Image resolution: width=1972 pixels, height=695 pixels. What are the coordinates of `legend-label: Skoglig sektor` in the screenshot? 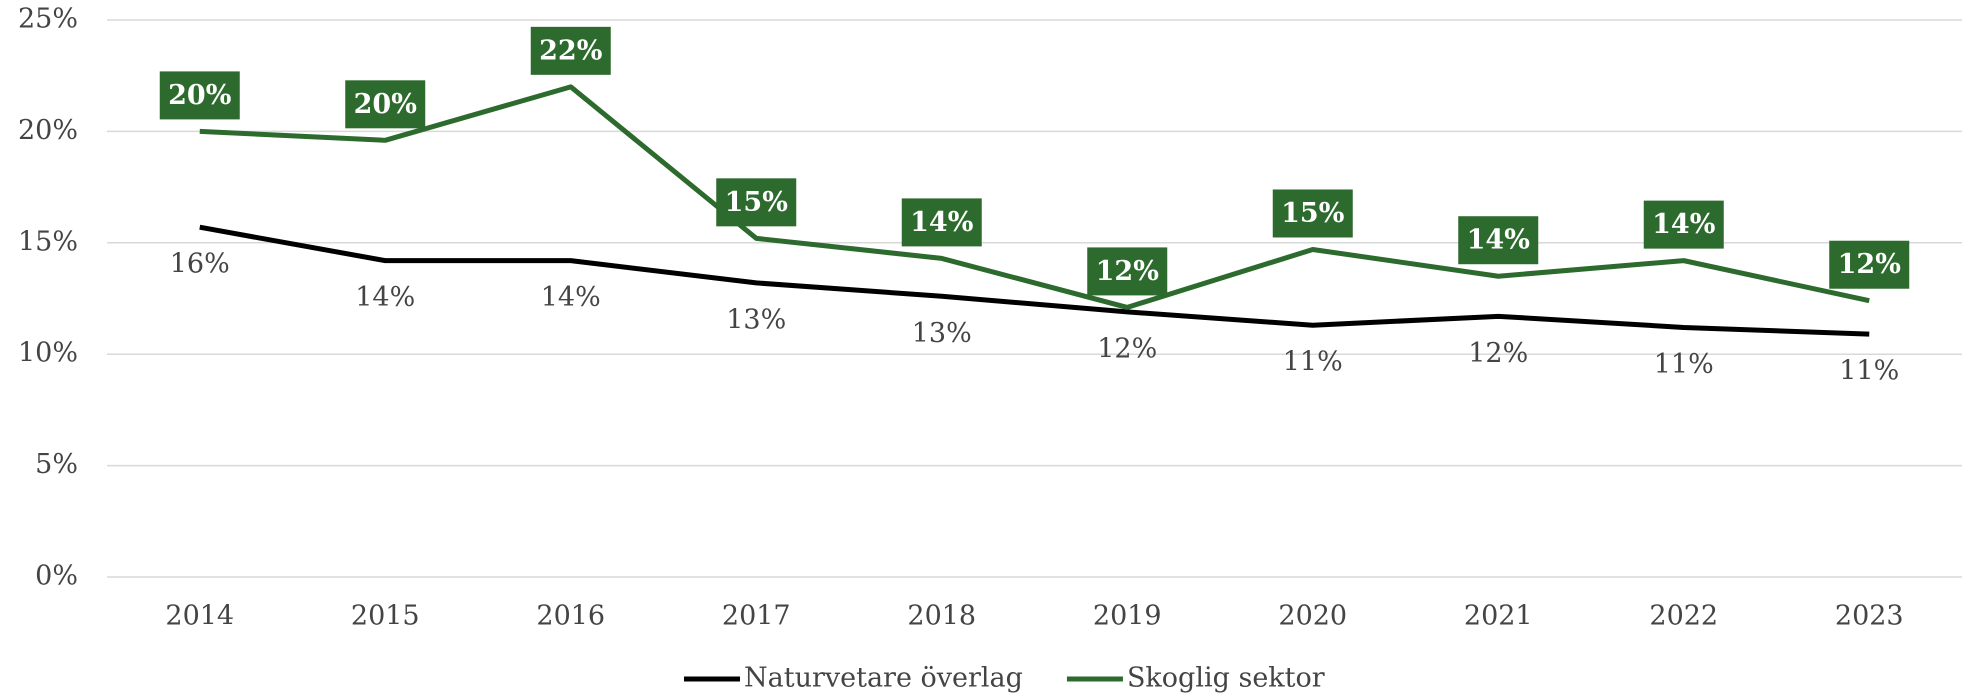 It's located at (1226, 678).